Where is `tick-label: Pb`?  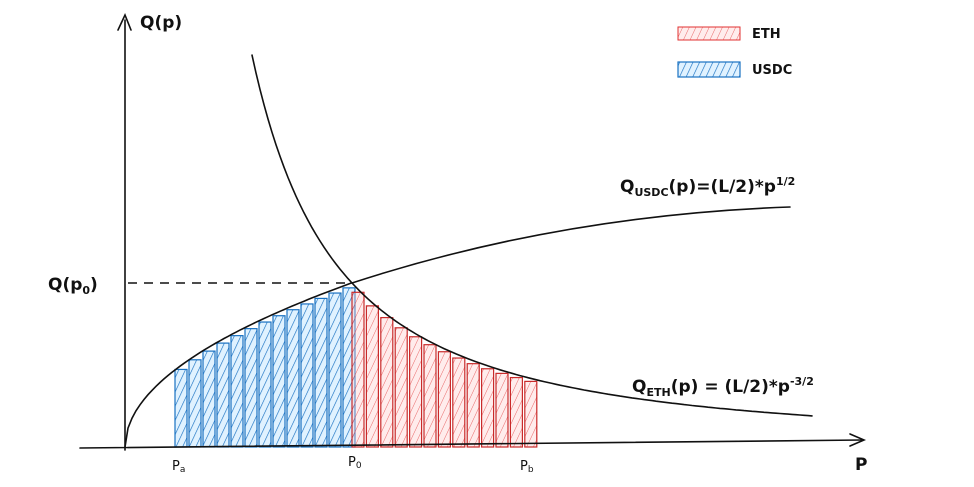 tick-label: Pb is located at coordinates (527, 467).